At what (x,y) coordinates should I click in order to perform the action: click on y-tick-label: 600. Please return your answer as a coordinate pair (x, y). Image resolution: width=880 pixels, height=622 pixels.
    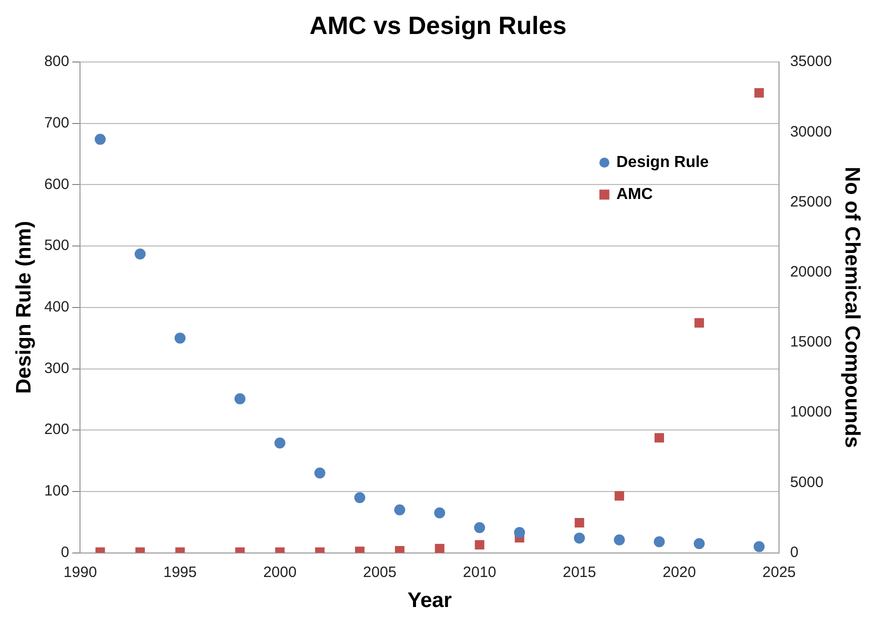
    Looking at the image, I should click on (57, 184).